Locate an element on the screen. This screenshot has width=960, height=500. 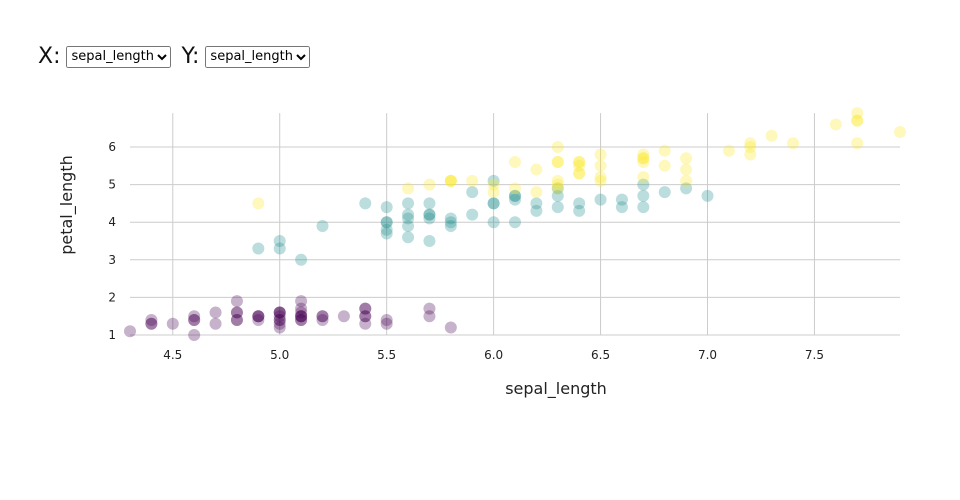
x-tick-label: 5.5 is located at coordinates (386, 355).